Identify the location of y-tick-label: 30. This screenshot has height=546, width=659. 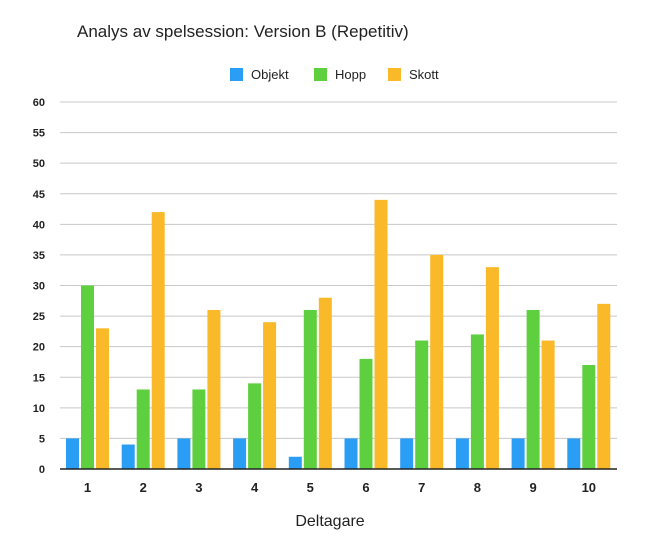
(39, 287).